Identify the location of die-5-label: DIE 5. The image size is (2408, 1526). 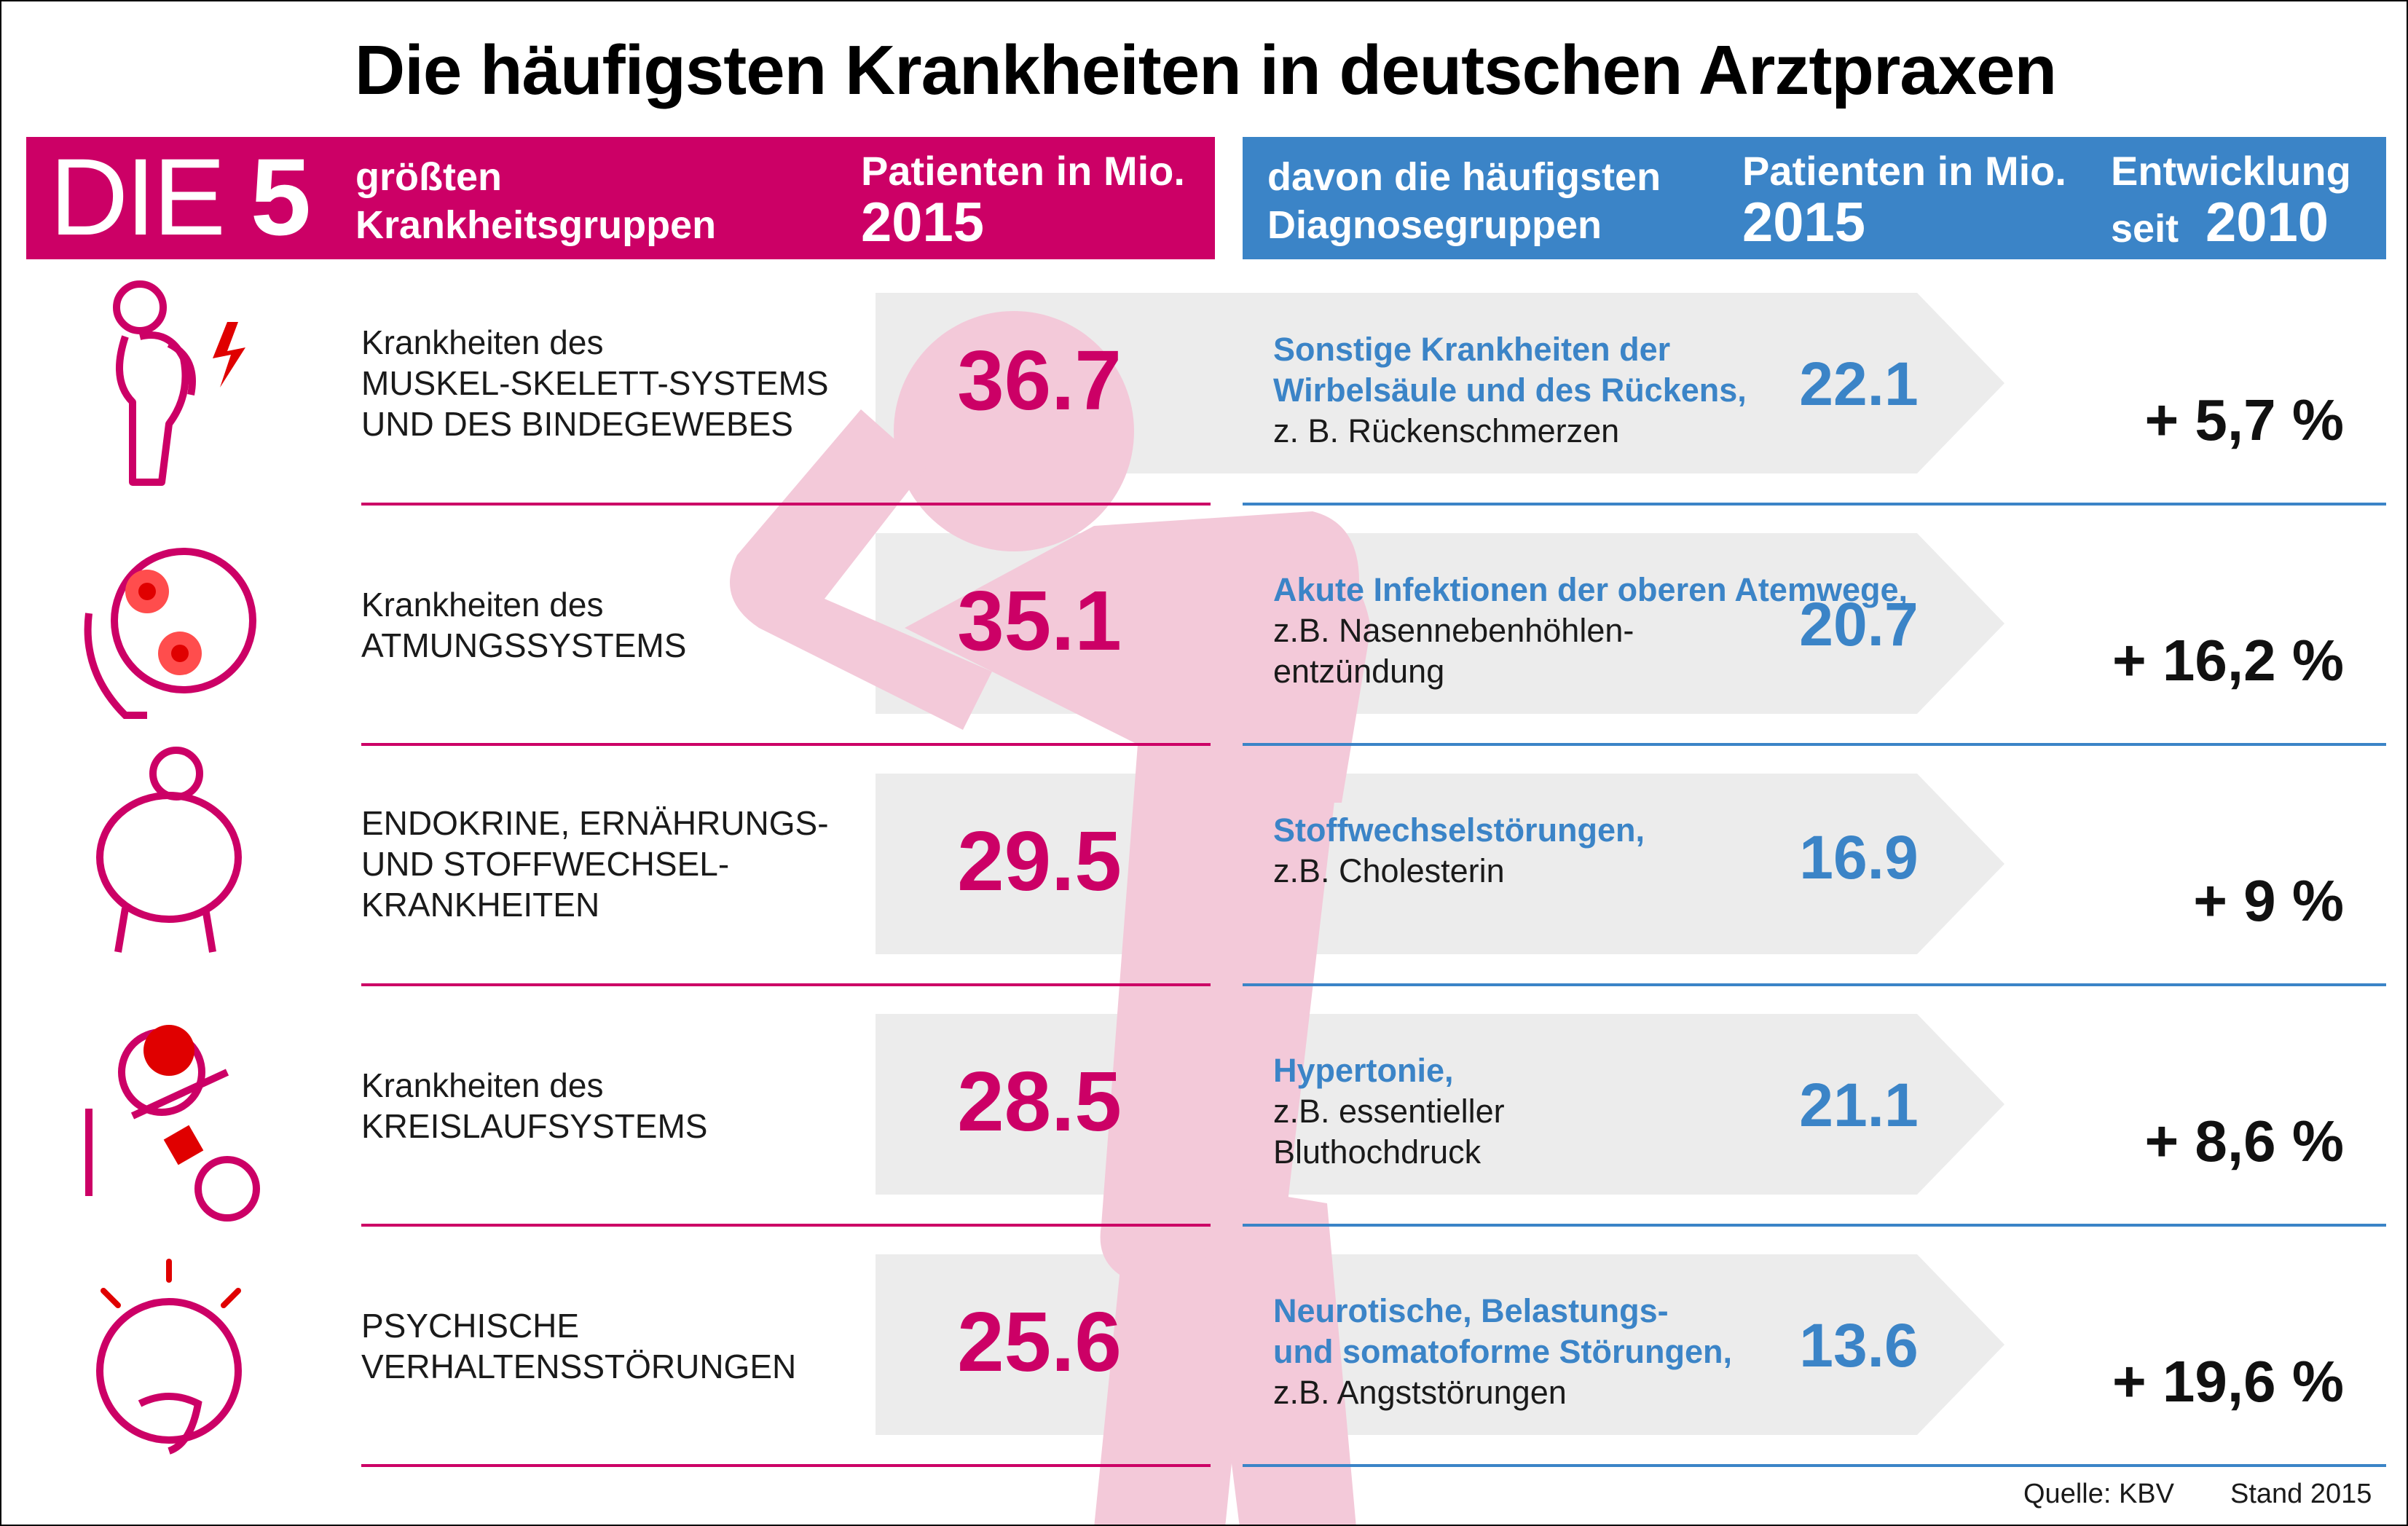
(180, 196).